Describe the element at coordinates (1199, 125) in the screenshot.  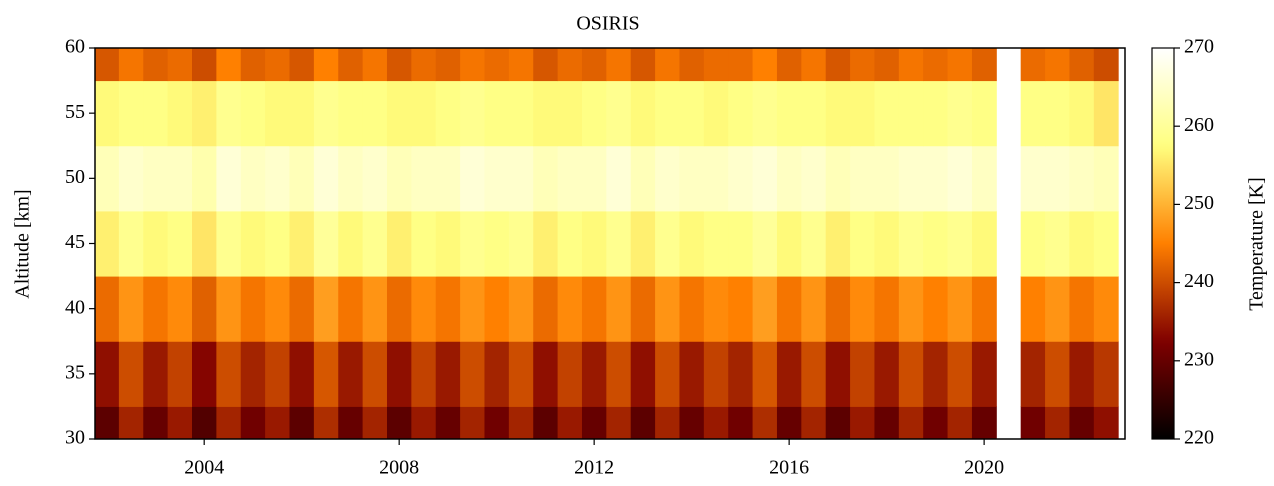
I see `colorbar-tick-label: 260` at that location.